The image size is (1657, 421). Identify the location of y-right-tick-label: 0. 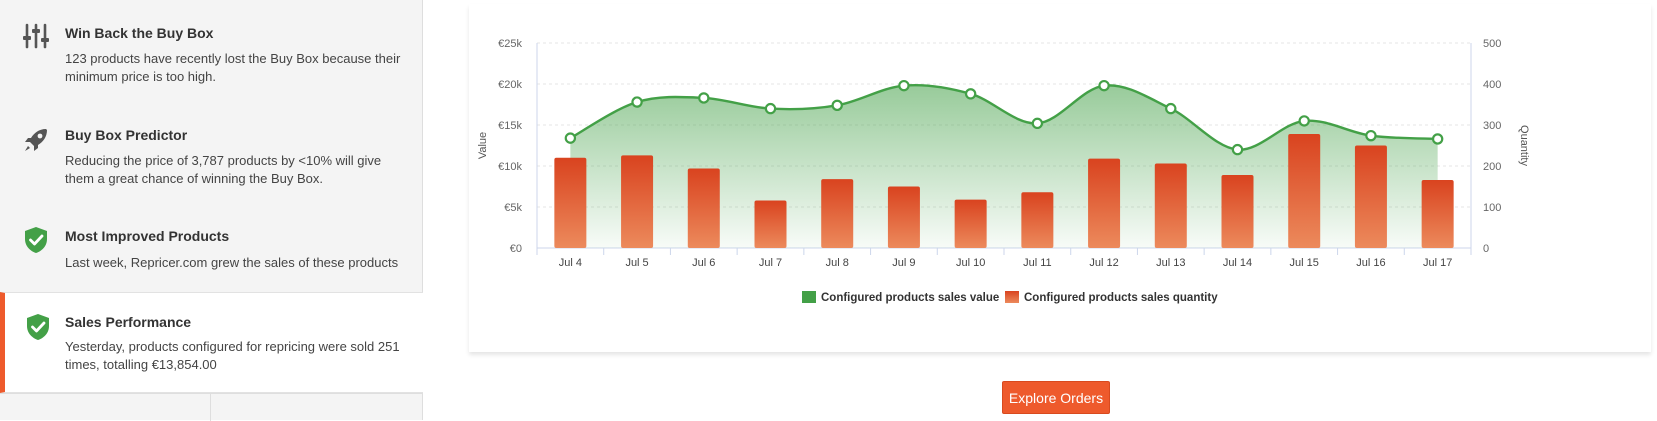
(1486, 249).